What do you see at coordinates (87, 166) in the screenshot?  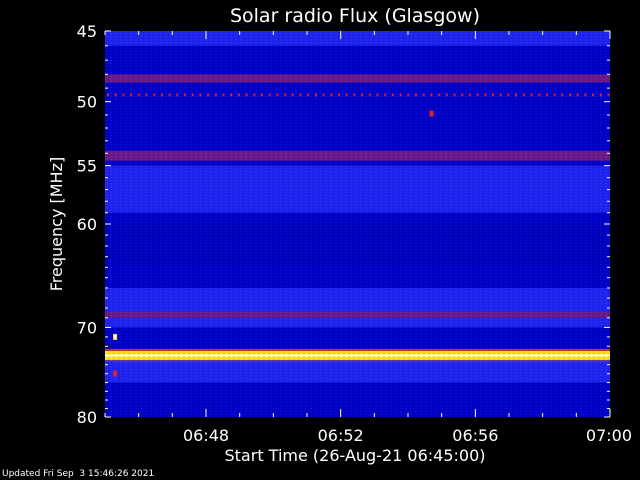 I see `y-tick-label: 55` at bounding box center [87, 166].